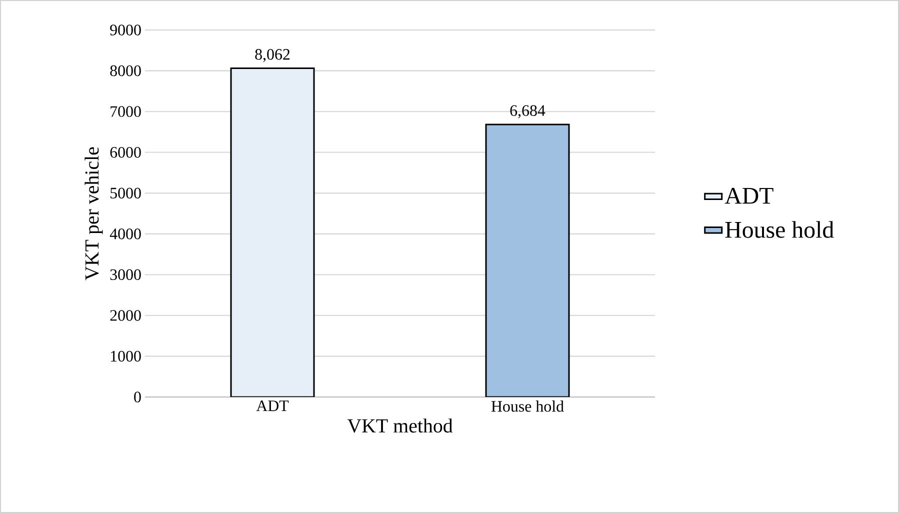  Describe the element at coordinates (125, 152) in the screenshot. I see `y-tick-label: 6000` at that location.